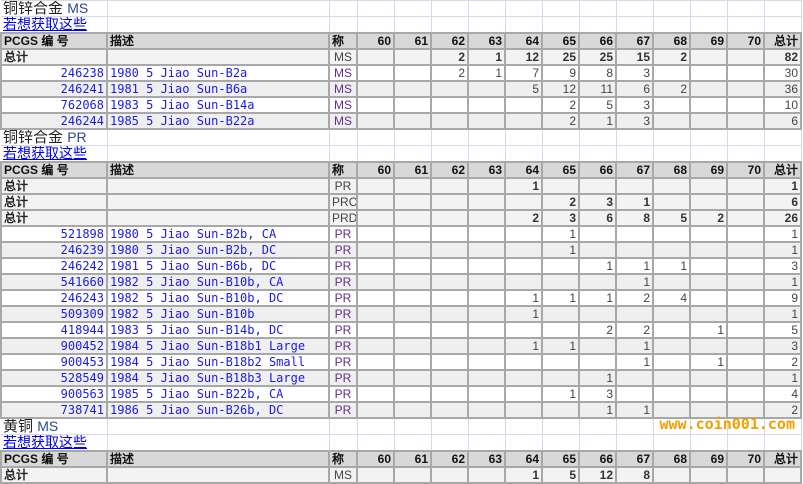  What do you see at coordinates (218, 410) in the screenshot?
I see `description-link: 1986 5 Jiao Sun-B26b, DC` at bounding box center [218, 410].